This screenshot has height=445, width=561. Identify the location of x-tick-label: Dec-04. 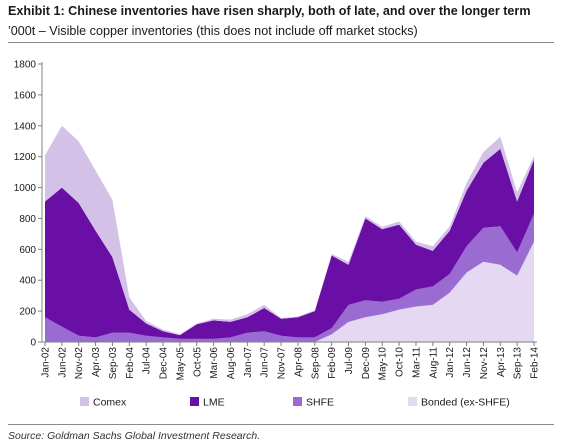
(164, 363).